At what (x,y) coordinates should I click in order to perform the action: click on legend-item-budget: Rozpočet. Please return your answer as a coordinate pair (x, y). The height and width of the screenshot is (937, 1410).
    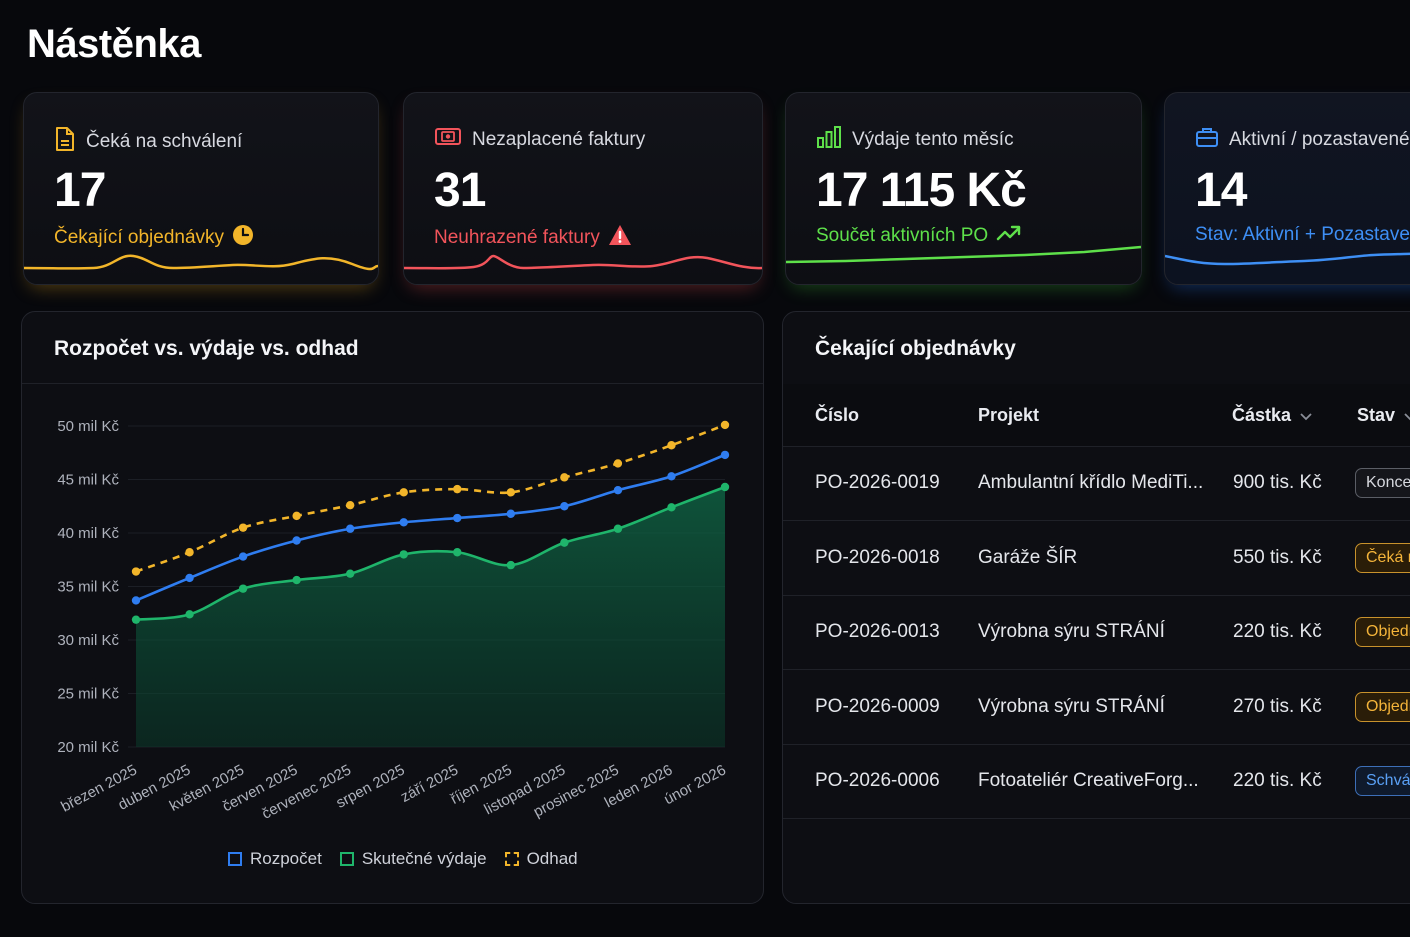
    Looking at the image, I should click on (275, 859).